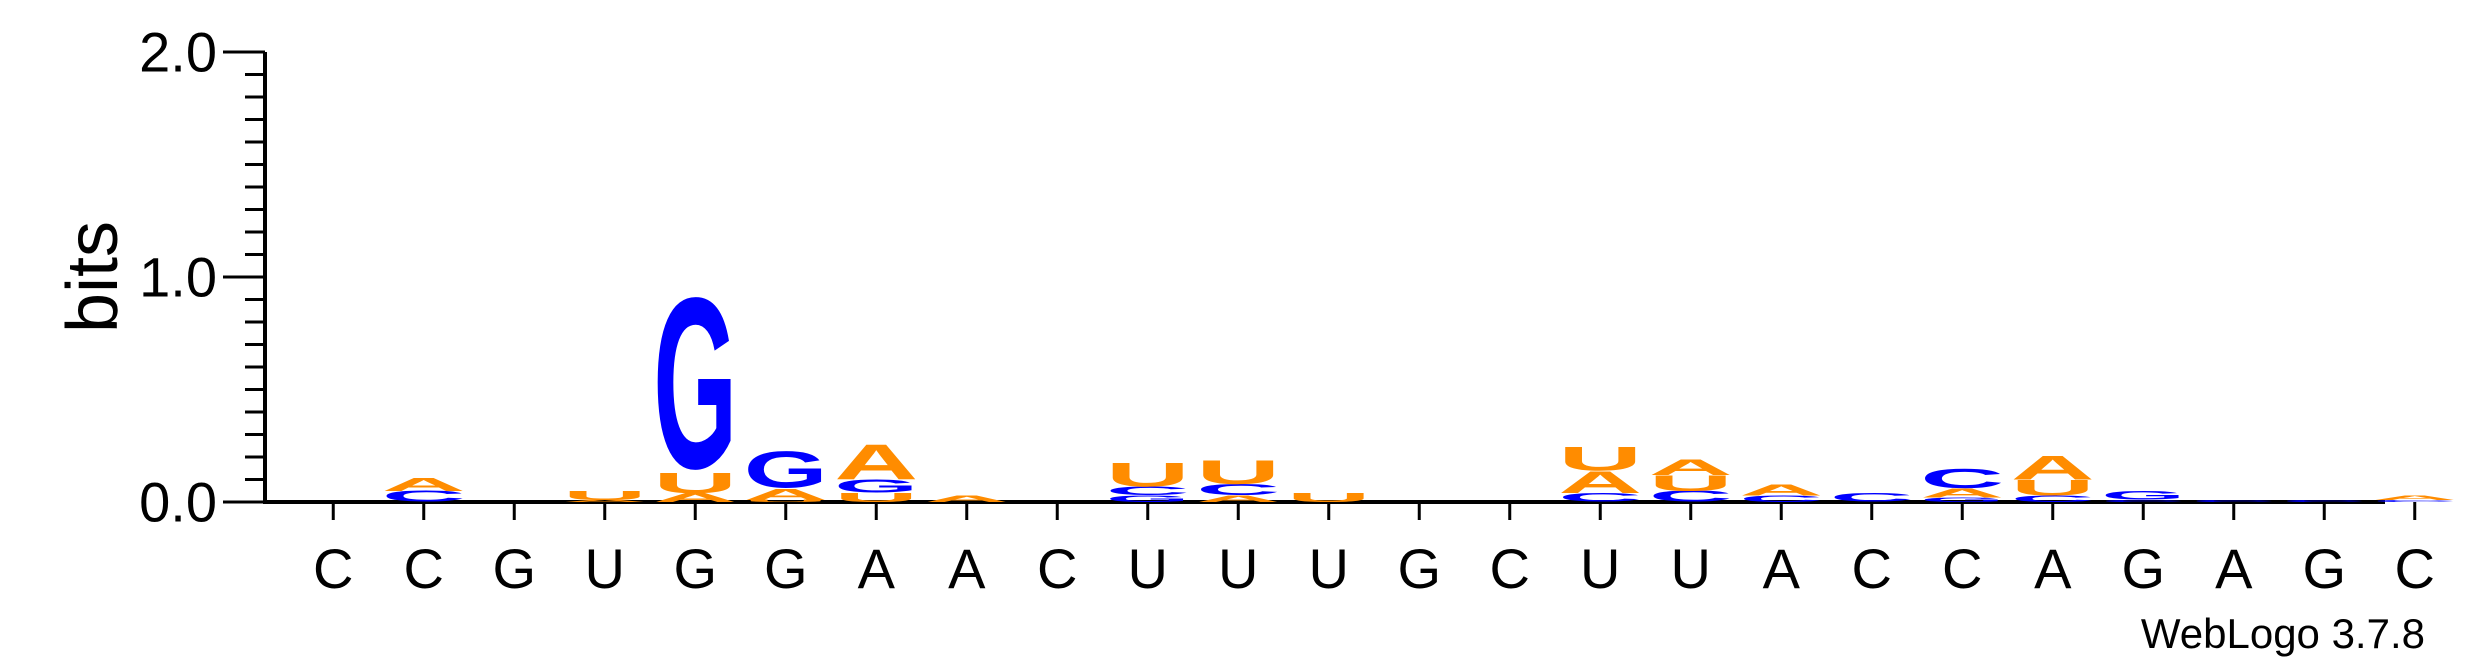 The height and width of the screenshot is (667, 2475). What do you see at coordinates (178, 277) in the screenshot?
I see `y-tick-label: 1.0` at bounding box center [178, 277].